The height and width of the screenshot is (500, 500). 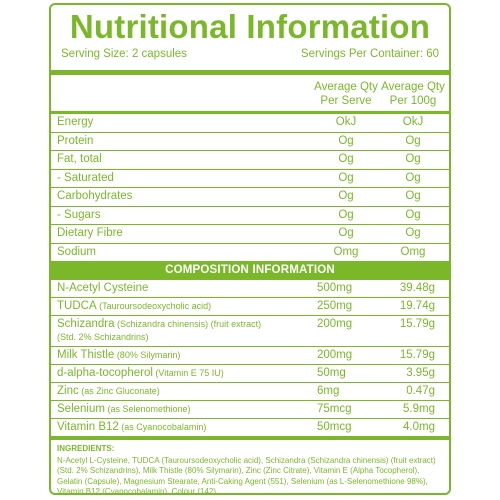 What do you see at coordinates (86, 324) in the screenshot?
I see `ingredient-name: Schizandra` at bounding box center [86, 324].